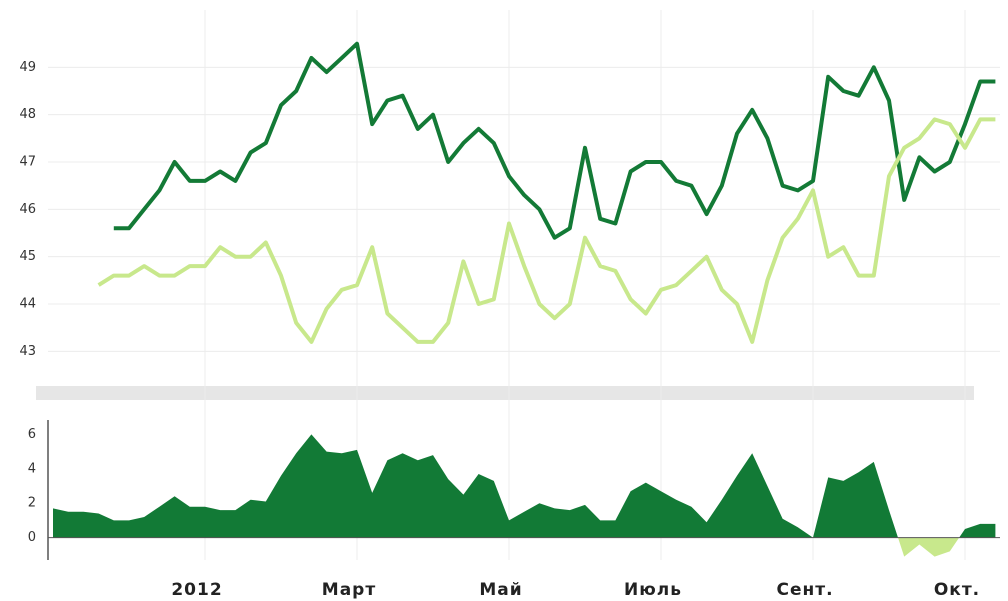 The image size is (1008, 601). What do you see at coordinates (27, 162) in the screenshot?
I see `y-tick-label: 47` at bounding box center [27, 162].